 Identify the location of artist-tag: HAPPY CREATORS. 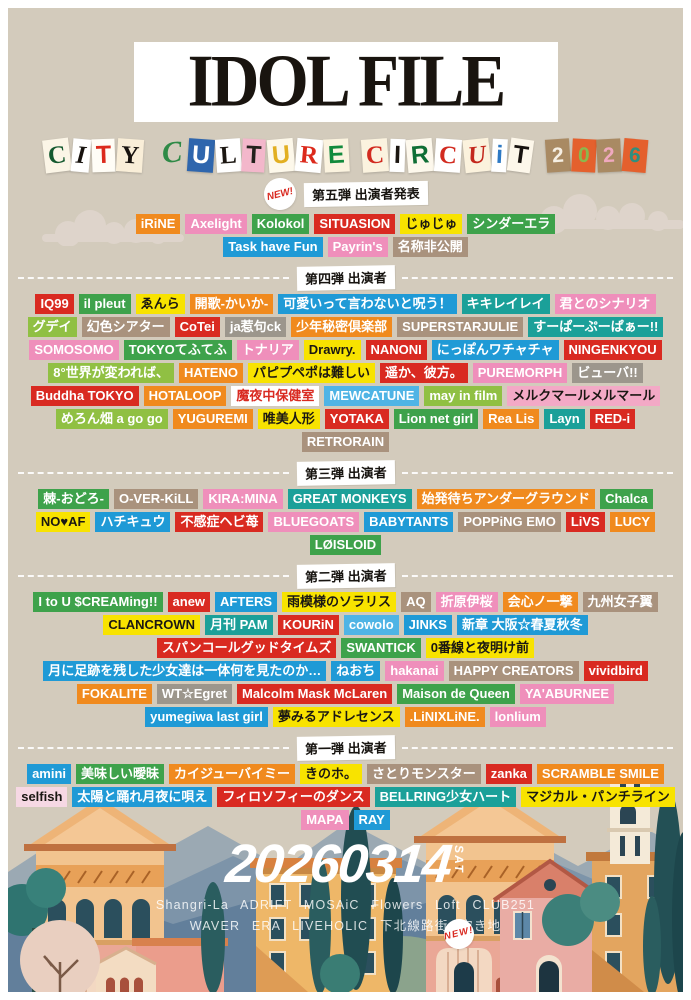
(513, 670).